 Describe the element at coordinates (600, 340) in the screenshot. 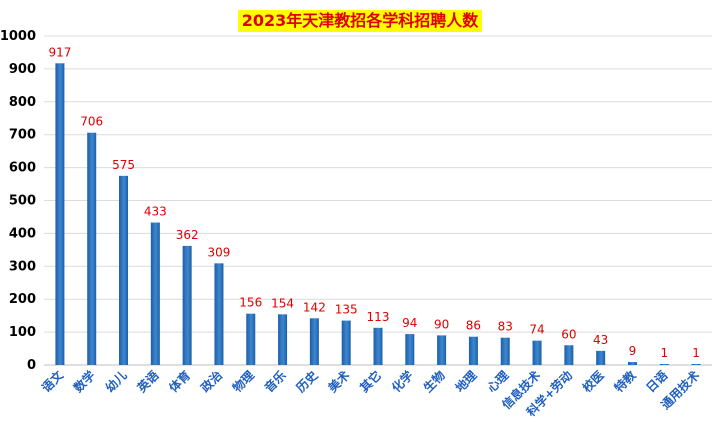

I see `data-label: 43` at that location.